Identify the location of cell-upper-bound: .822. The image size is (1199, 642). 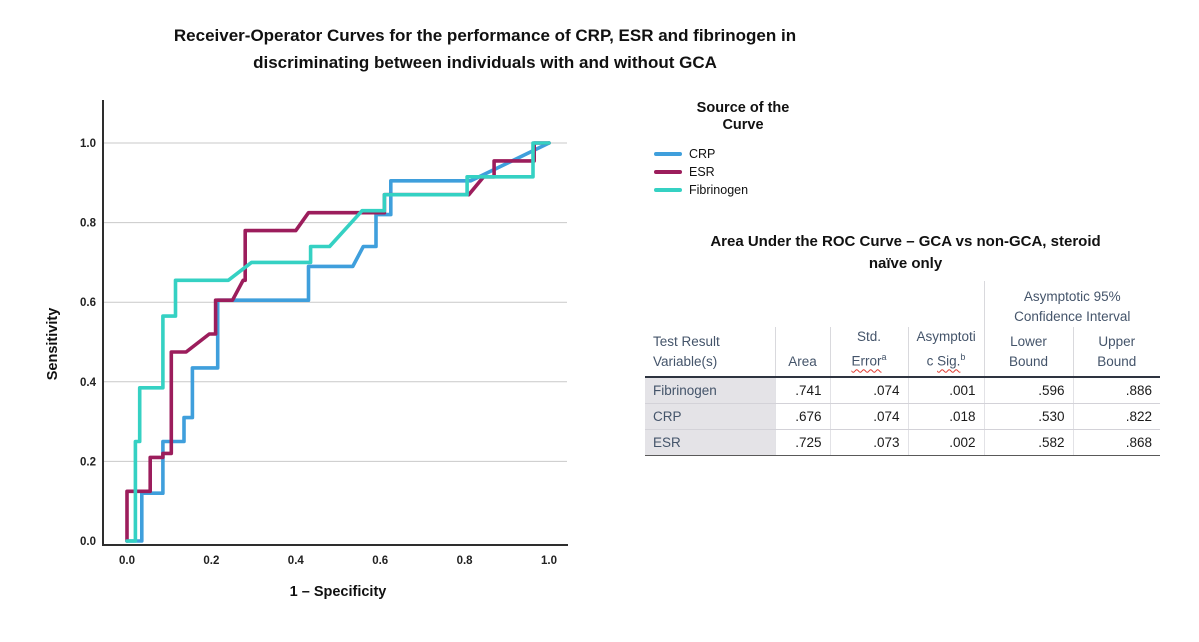
(1117, 416).